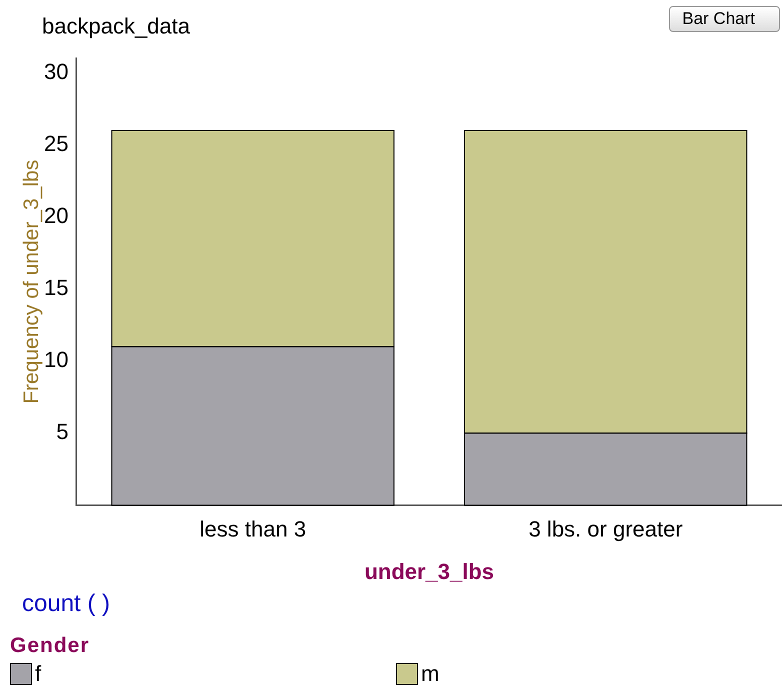 The width and height of the screenshot is (782, 691). What do you see at coordinates (56, 215) in the screenshot?
I see `y-tick-label: 20` at bounding box center [56, 215].